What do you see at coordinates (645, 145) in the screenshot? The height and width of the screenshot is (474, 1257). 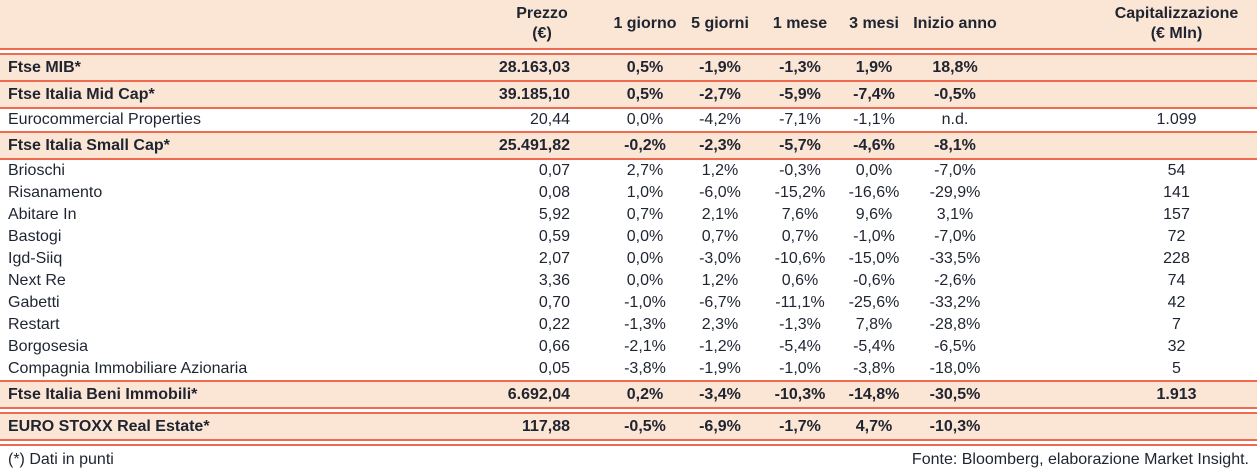 I see `1-giorno-cell: -0,2%` at bounding box center [645, 145].